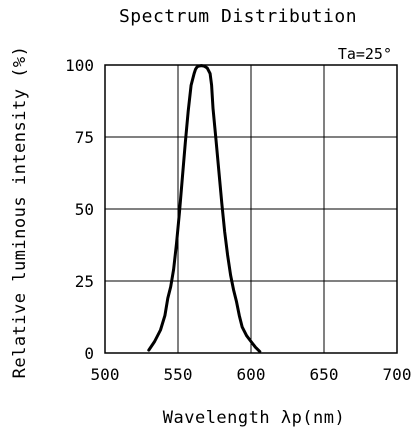 The image size is (417, 437). Describe the element at coordinates (20, 212) in the screenshot. I see `y-axis-label: Relative luminous intensity (%)` at that location.